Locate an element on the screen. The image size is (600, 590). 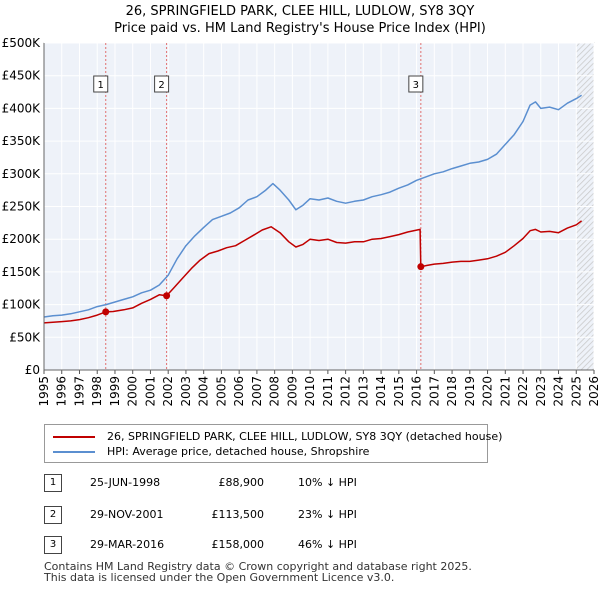
x-tick-label: 2024 is located at coordinates (559, 391).